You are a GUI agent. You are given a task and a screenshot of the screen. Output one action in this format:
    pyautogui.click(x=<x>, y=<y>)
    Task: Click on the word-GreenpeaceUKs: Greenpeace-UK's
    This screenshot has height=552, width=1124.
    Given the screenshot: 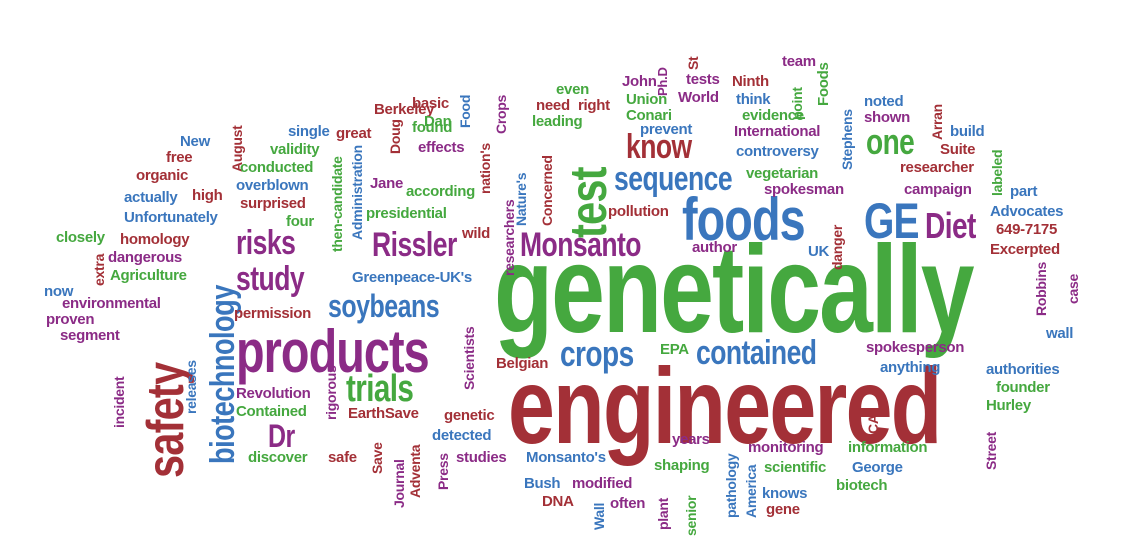 What is the action you would take?
    pyautogui.click(x=412, y=277)
    